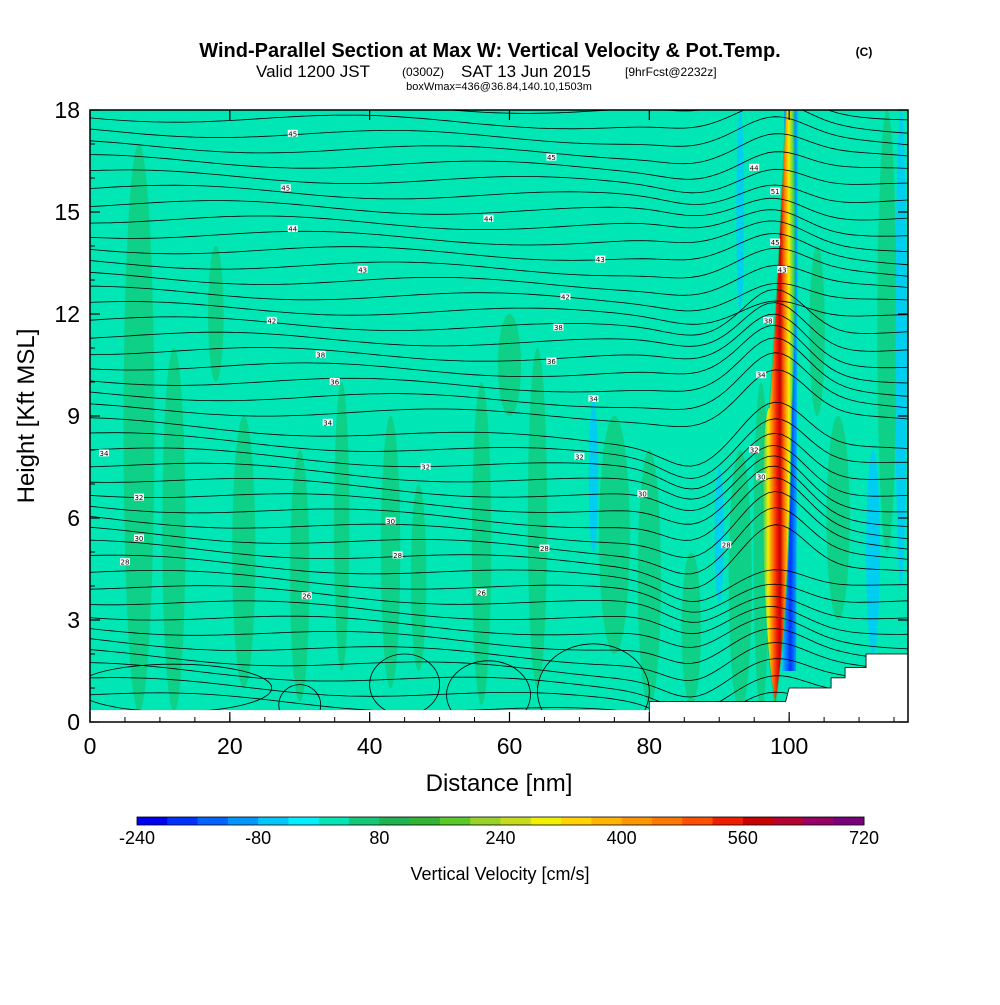 This screenshot has width=1000, height=1005. What do you see at coordinates (370, 746) in the screenshot?
I see `x-tick-label: 40` at bounding box center [370, 746].